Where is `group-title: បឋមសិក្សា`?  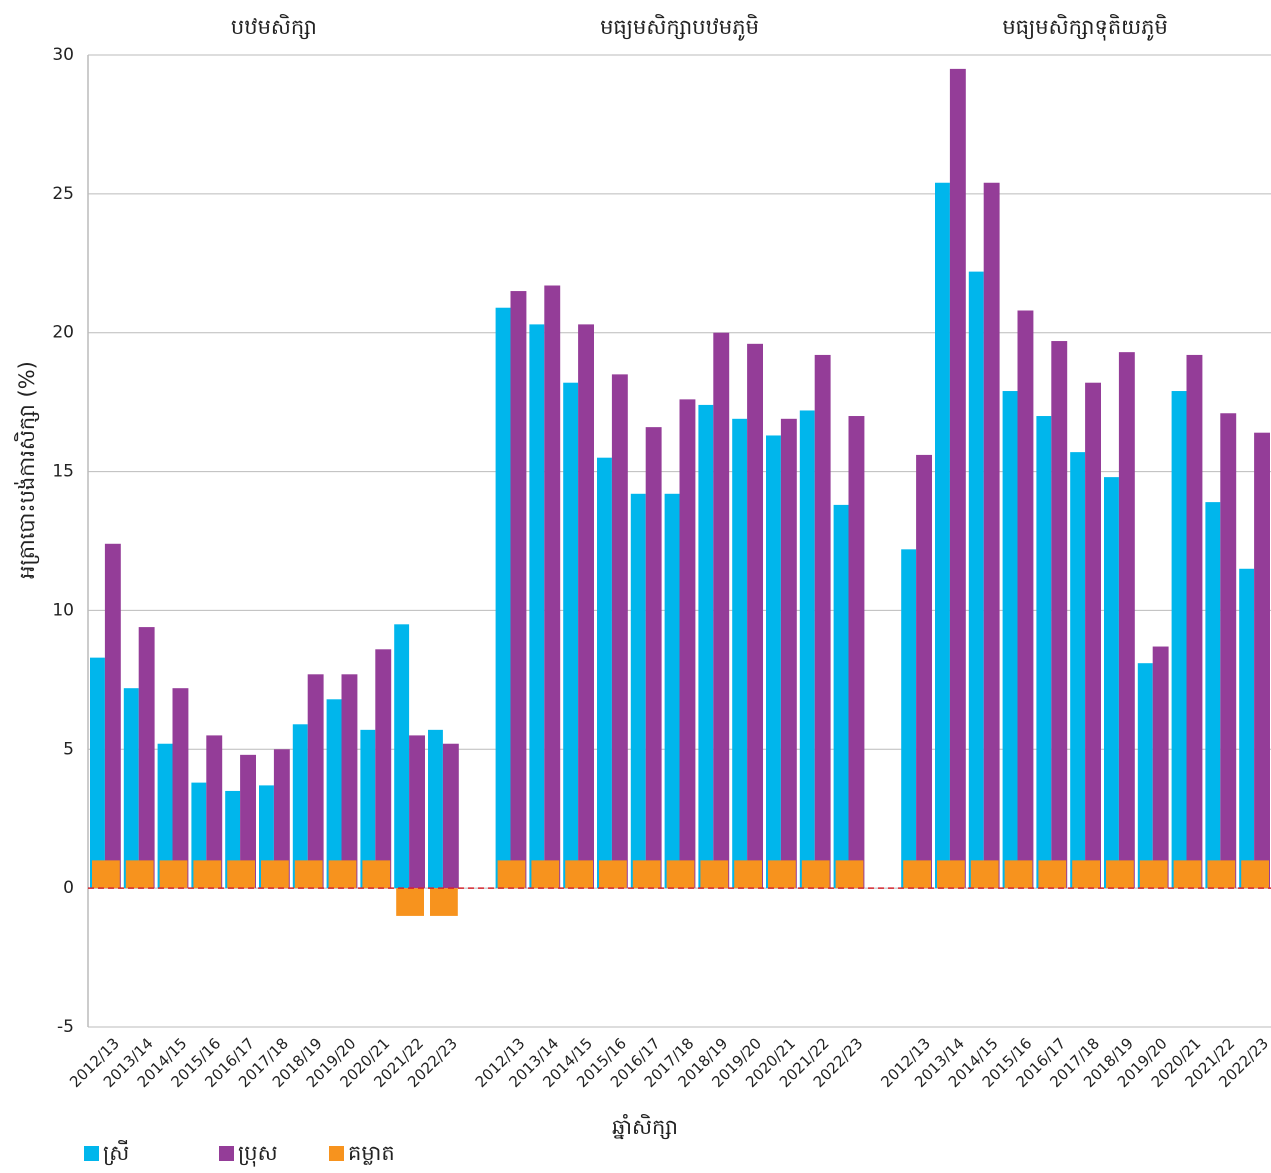 group-title: បឋមសិក្សា is located at coordinates (274, 27).